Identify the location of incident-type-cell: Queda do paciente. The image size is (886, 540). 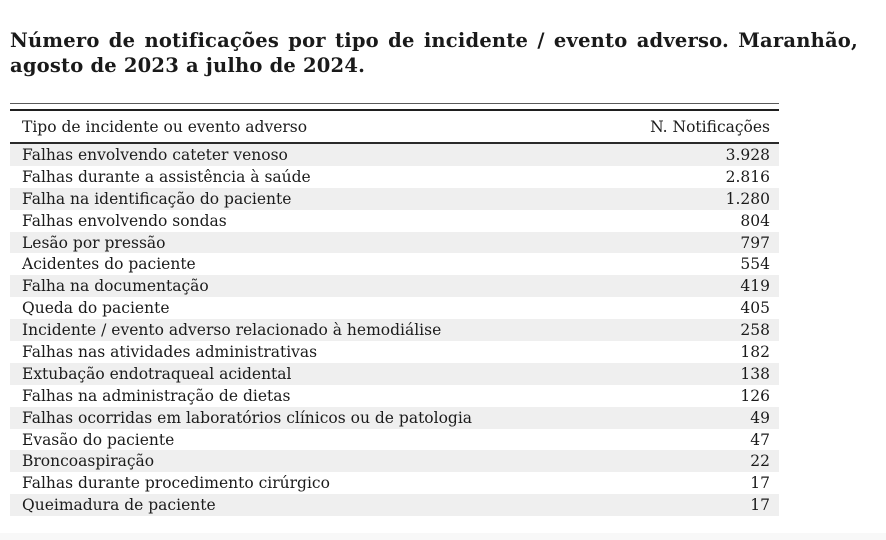
(96, 308).